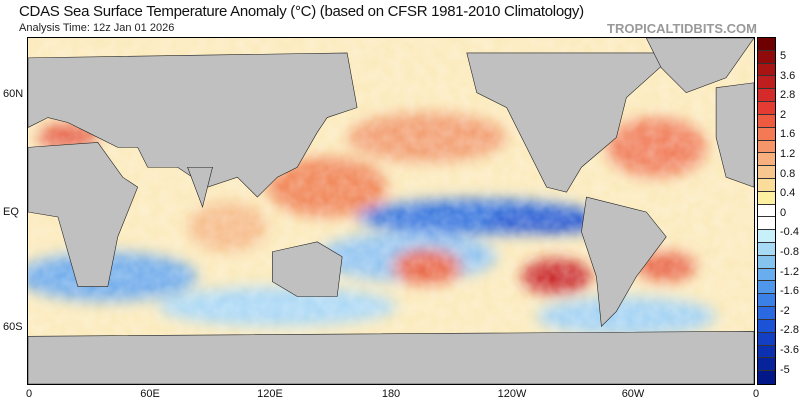  Describe the element at coordinates (682, 28) in the screenshot. I see `brand-watermark: TROPICALTIDBITS.COM` at that location.